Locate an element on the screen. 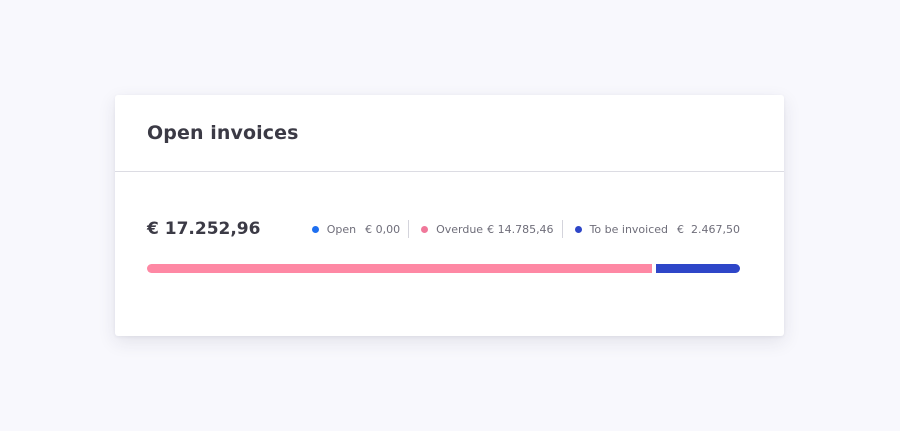 The width and height of the screenshot is (900, 431). legend-item-to-be-invoiced: To be invoiced € 2.467,50 is located at coordinates (657, 229).